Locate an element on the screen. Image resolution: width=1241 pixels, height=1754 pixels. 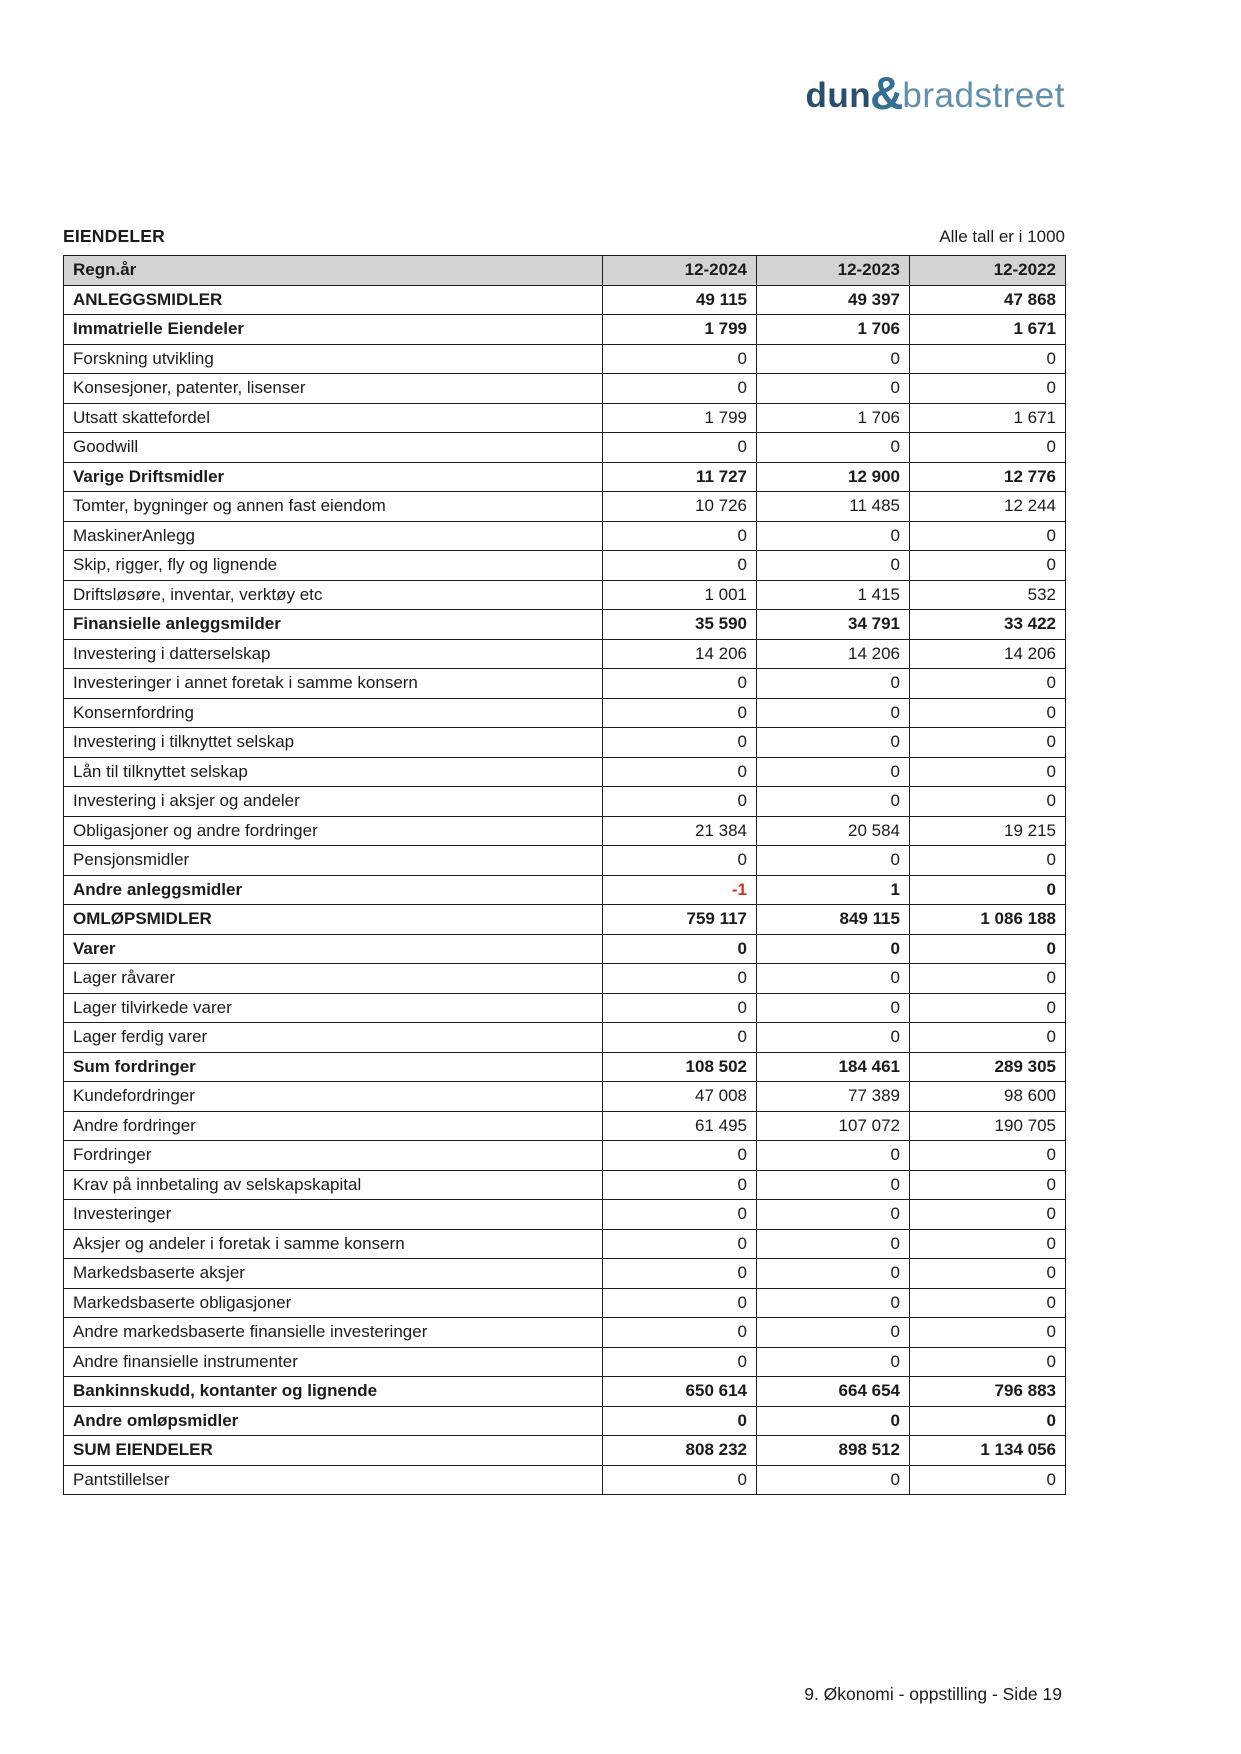
dun-bradstreet-logo: dun & bradstreet is located at coordinates (935, 92).